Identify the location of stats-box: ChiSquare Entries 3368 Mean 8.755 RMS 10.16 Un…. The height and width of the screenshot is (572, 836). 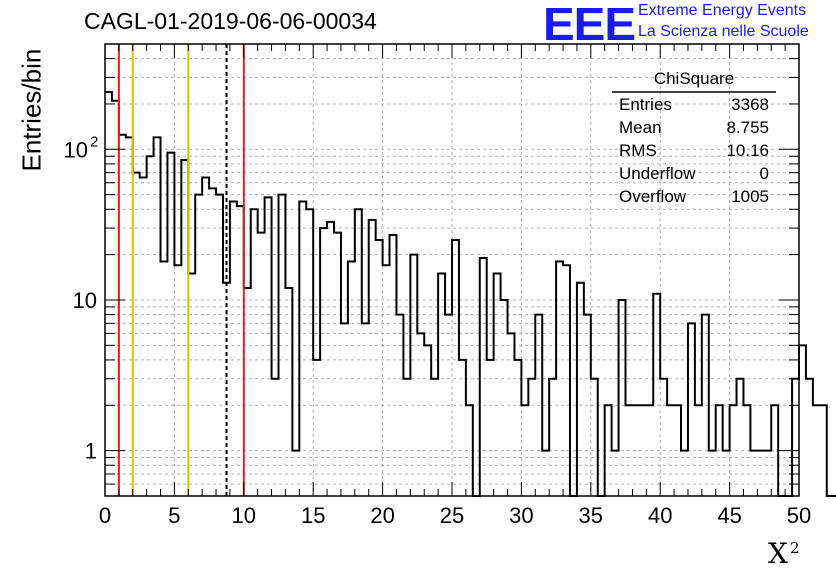
(694, 137).